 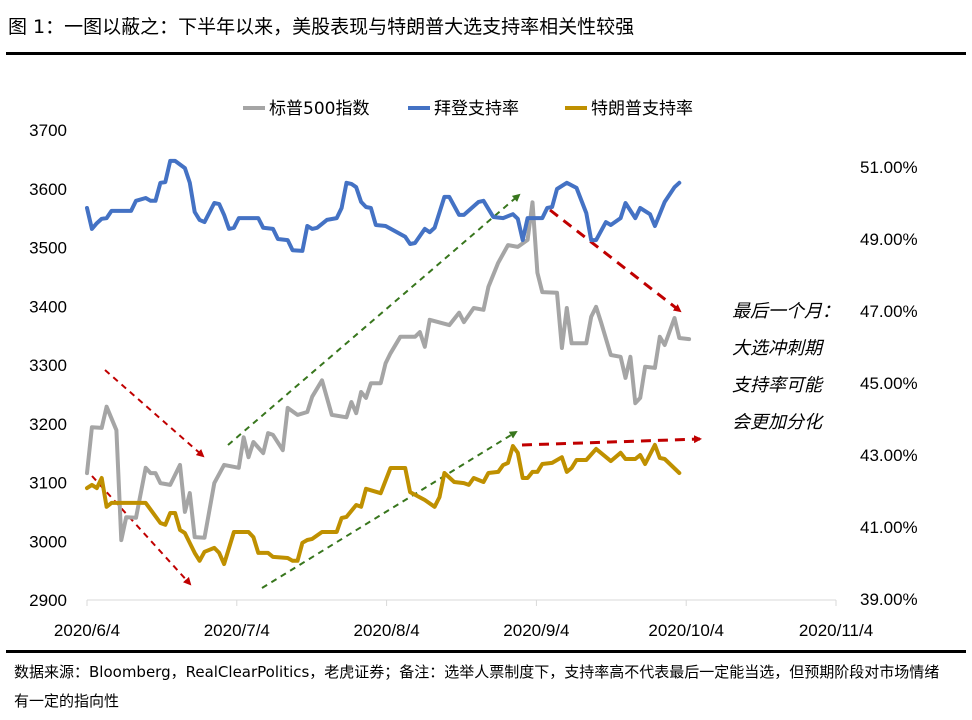 I want to click on x-tick-label: 2020/7/4, so click(x=237, y=630).